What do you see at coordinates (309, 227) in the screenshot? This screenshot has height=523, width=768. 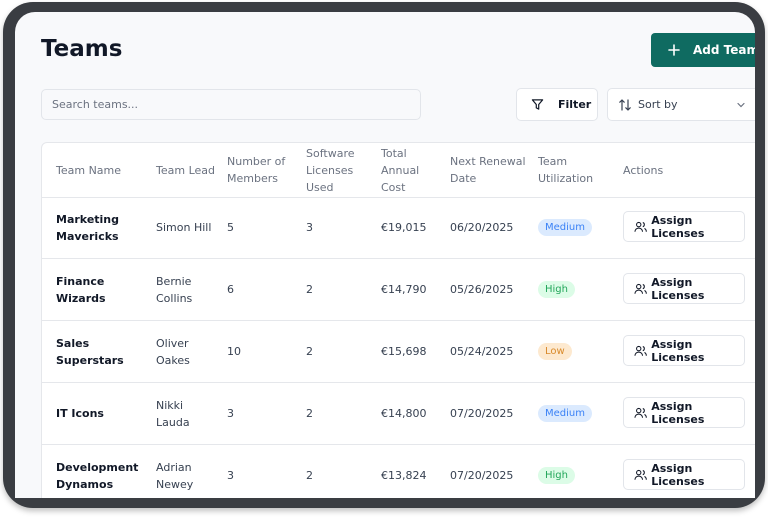 I see `licenses-cell: 3` at bounding box center [309, 227].